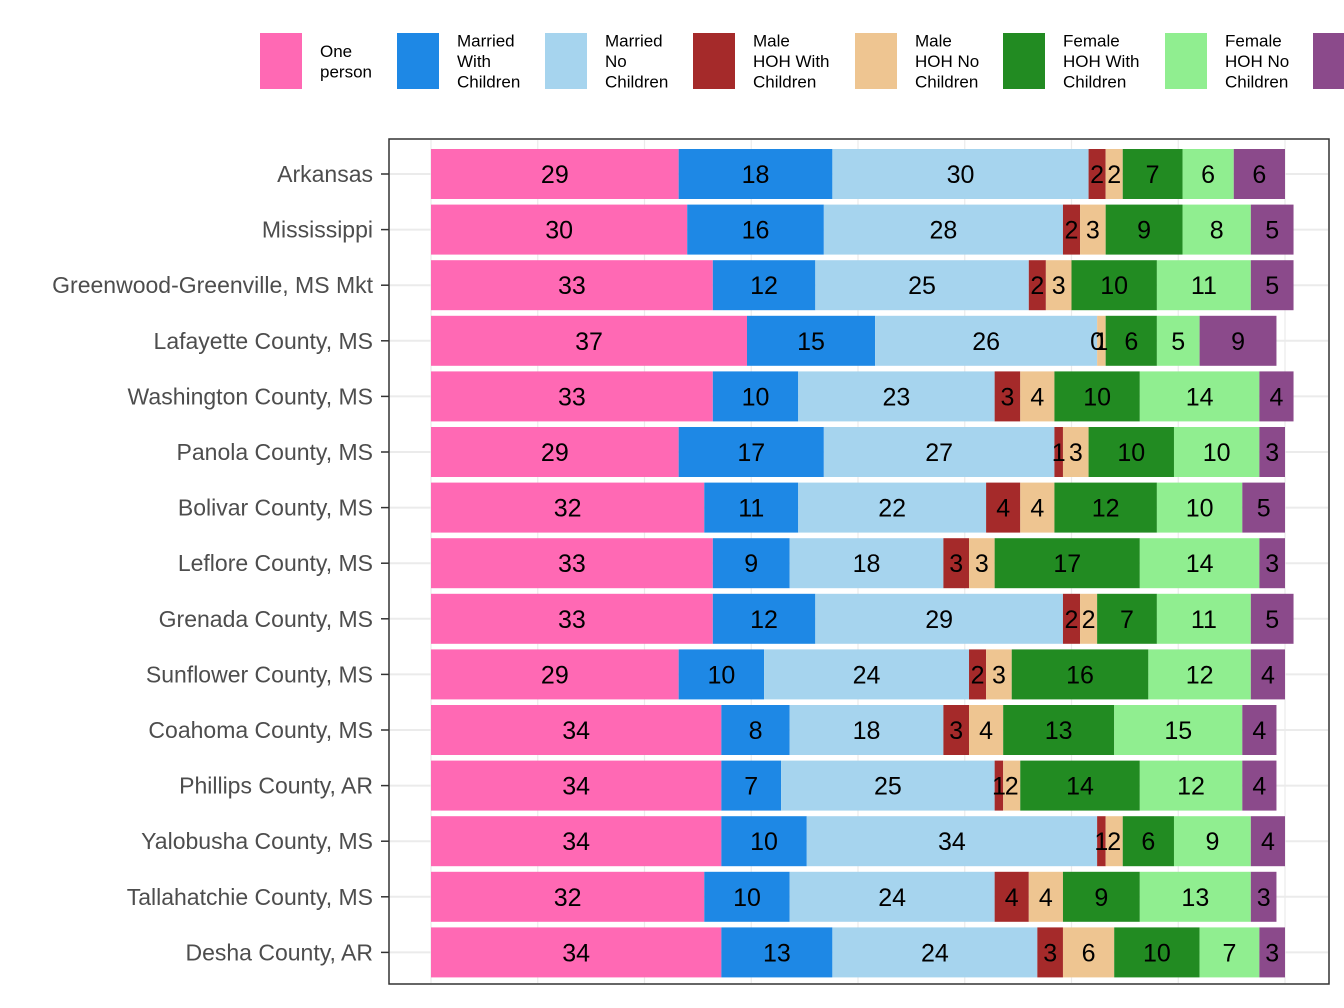 This screenshot has height=1008, width=1344. Describe the element at coordinates (336, 51) in the screenshot. I see `legend-label: One` at that location.